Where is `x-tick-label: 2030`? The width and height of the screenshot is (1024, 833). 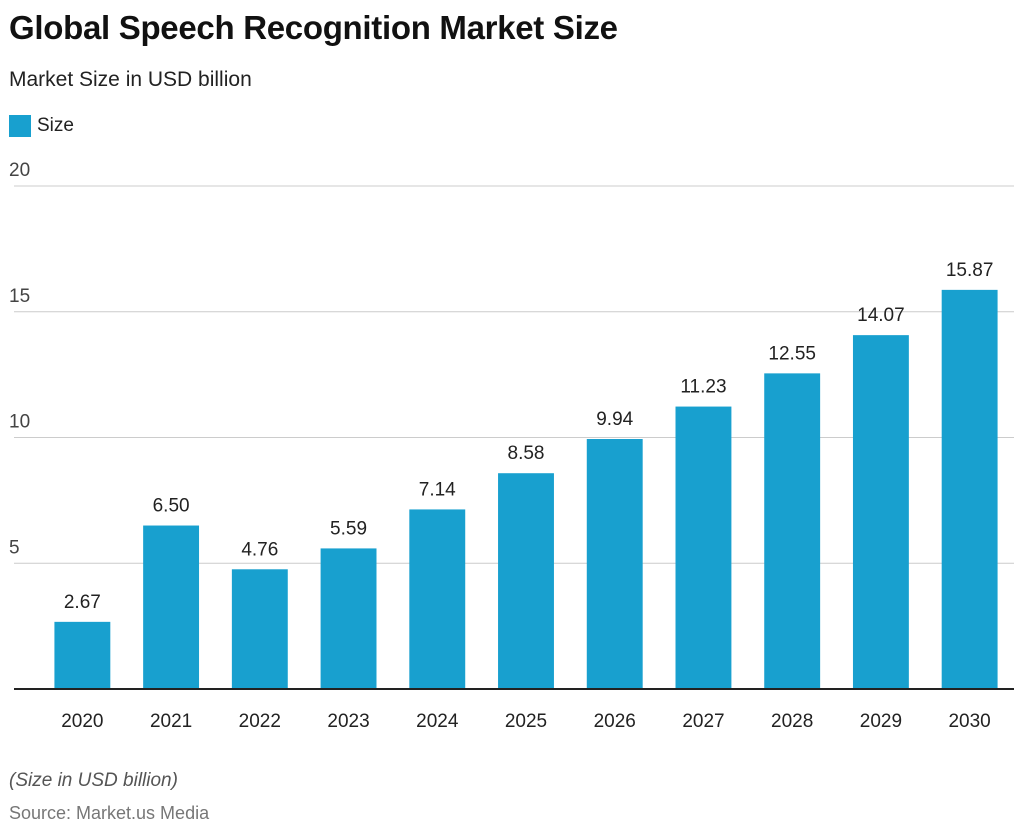
x-tick-label: 2030 is located at coordinates (969, 721).